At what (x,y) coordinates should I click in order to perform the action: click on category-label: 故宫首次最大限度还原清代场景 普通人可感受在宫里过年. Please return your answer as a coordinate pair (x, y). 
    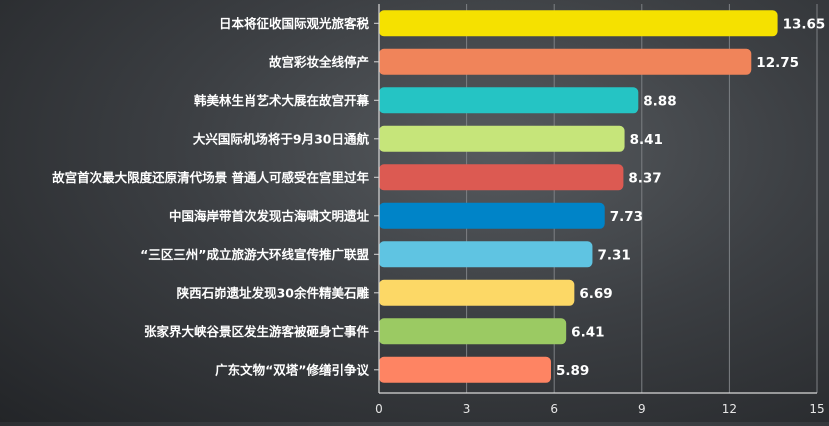
    Looking at the image, I should click on (210, 177).